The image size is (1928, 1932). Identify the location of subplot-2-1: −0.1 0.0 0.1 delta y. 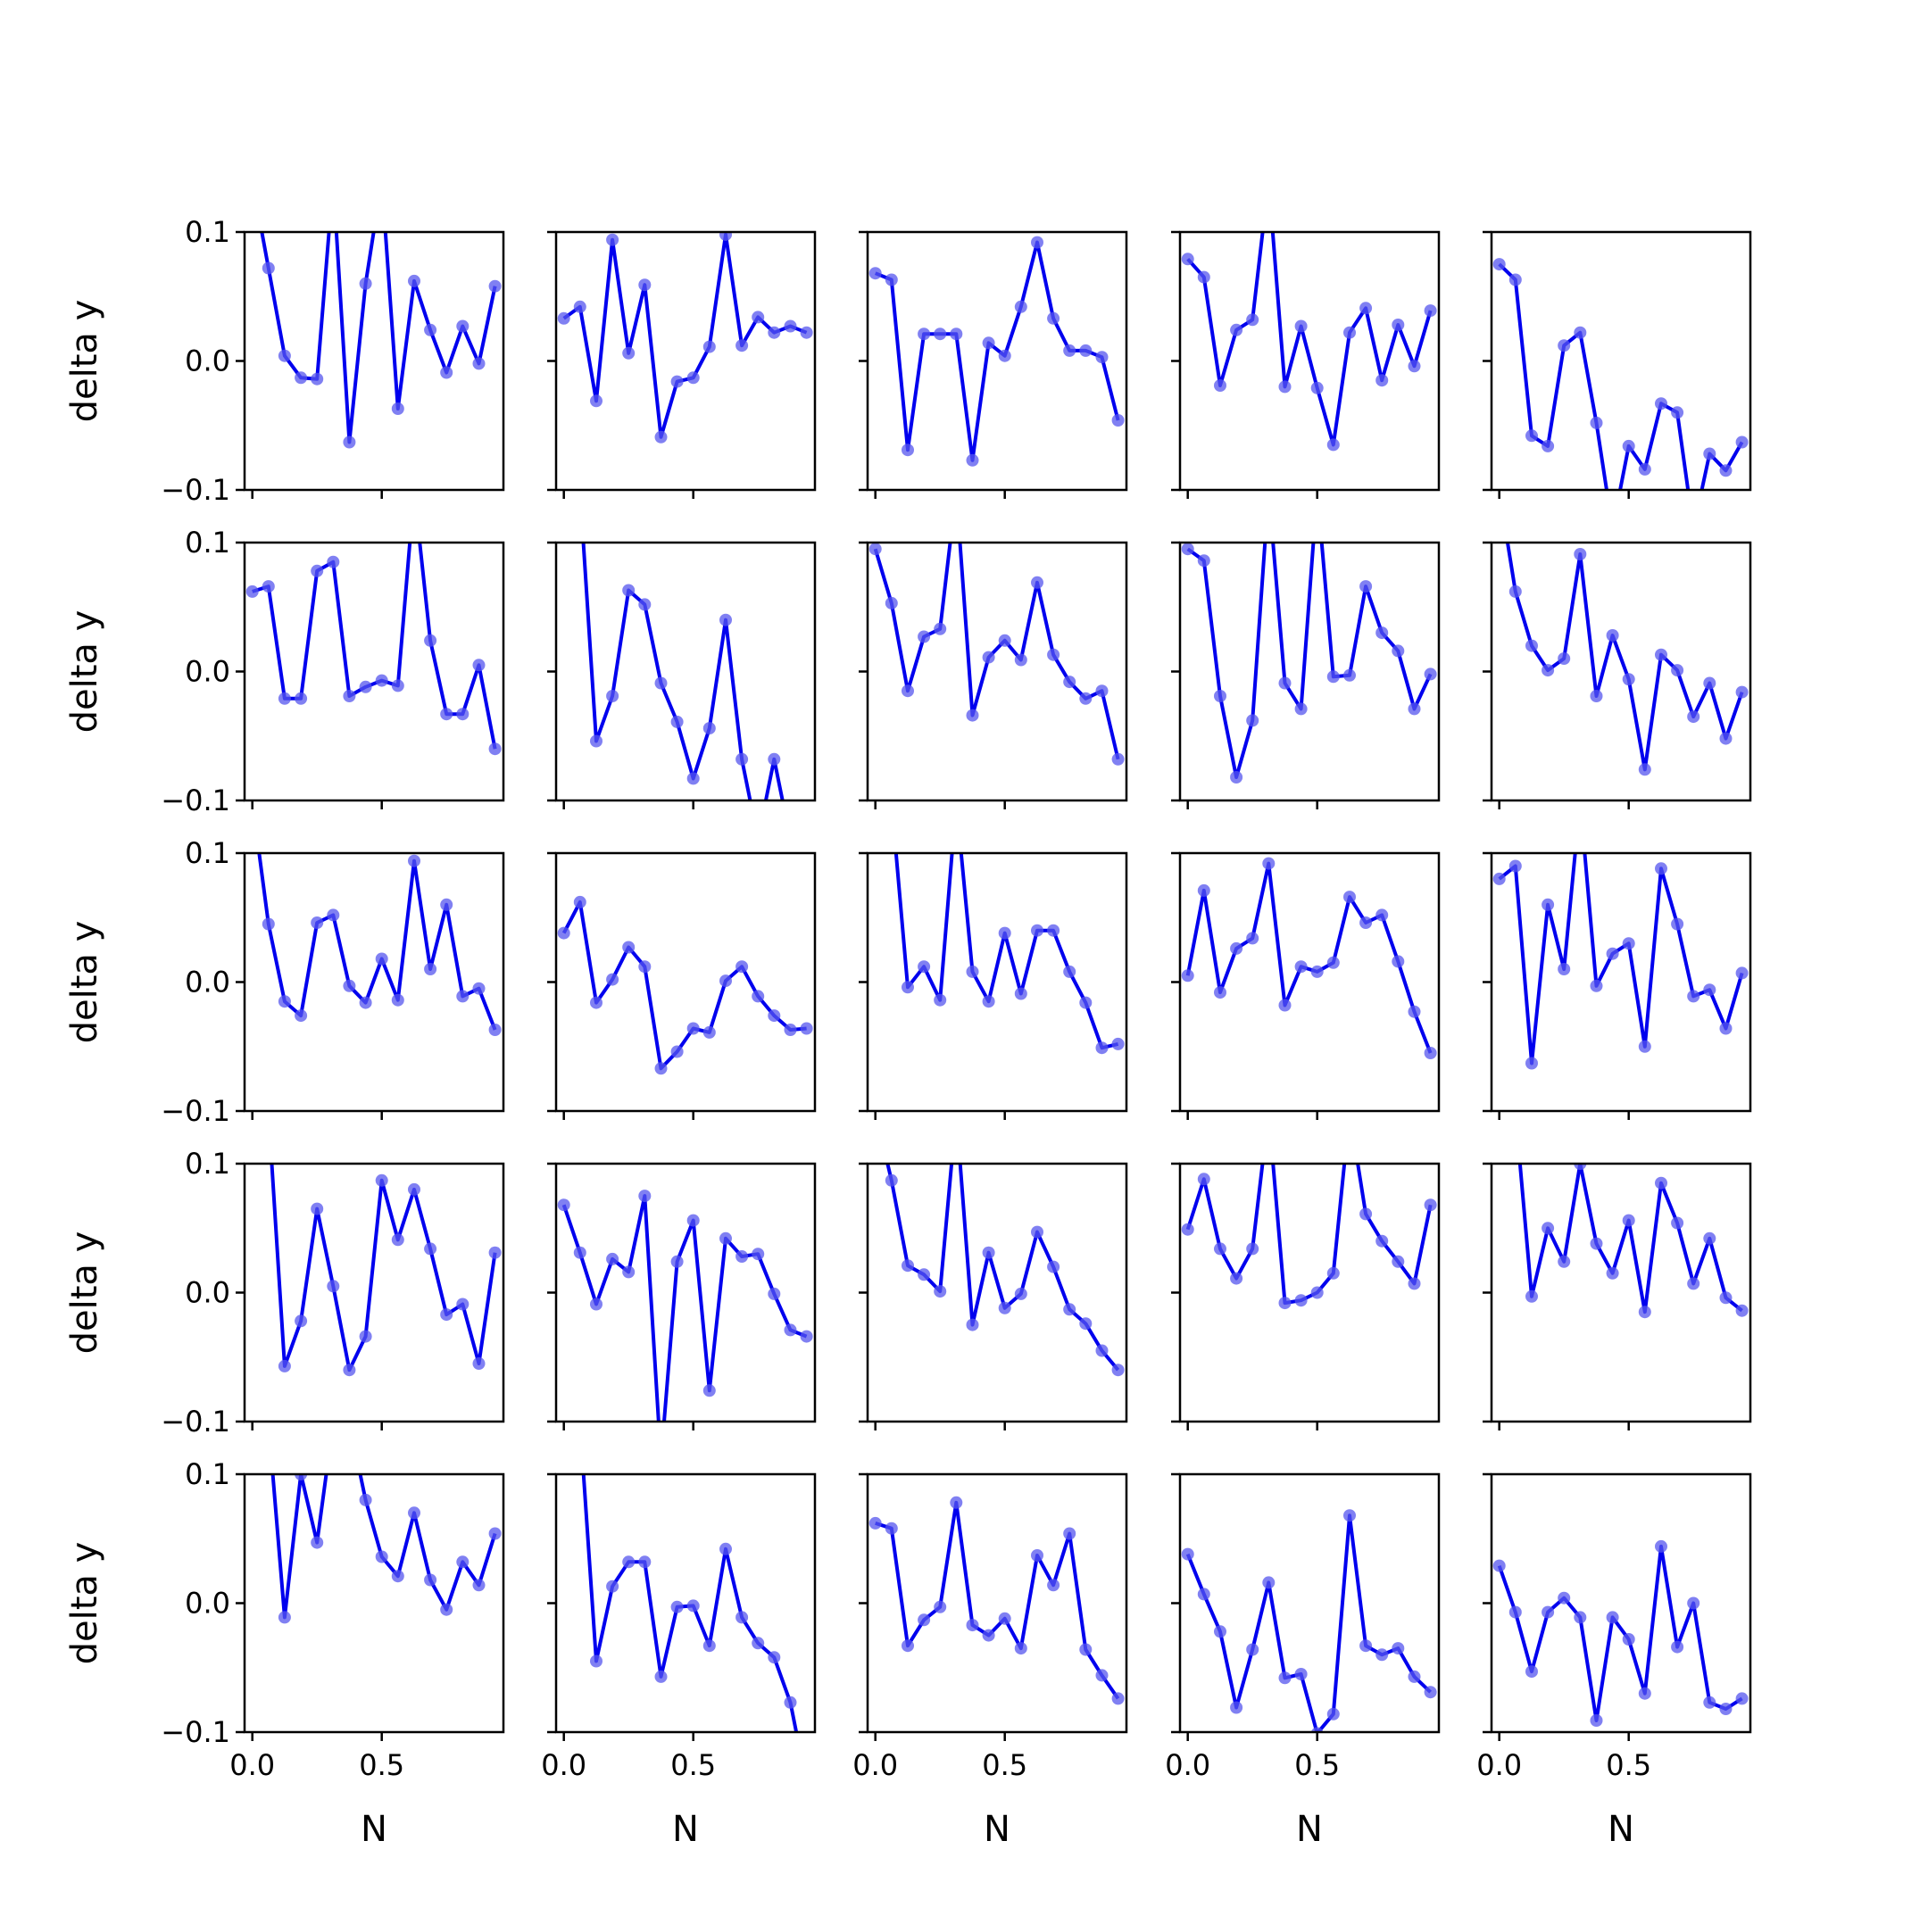
(284, 671).